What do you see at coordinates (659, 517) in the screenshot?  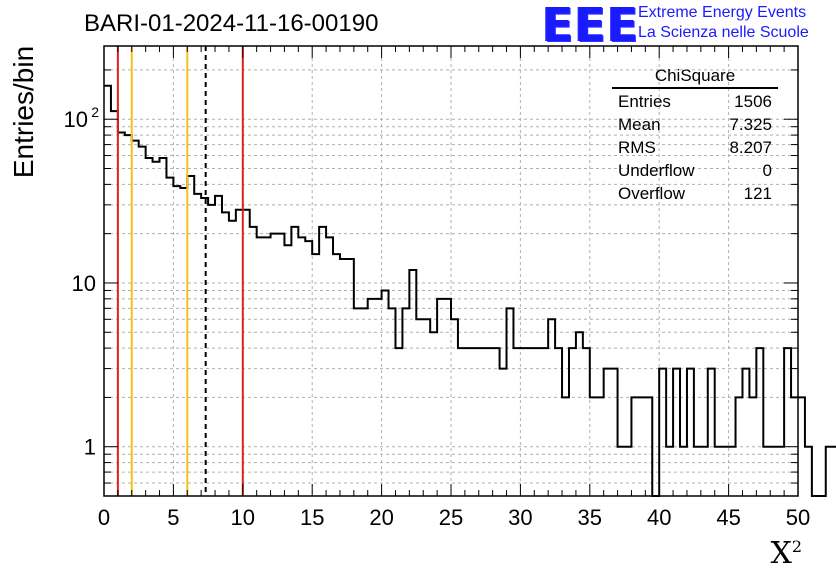 I see `x-tick-label: 40` at bounding box center [659, 517].